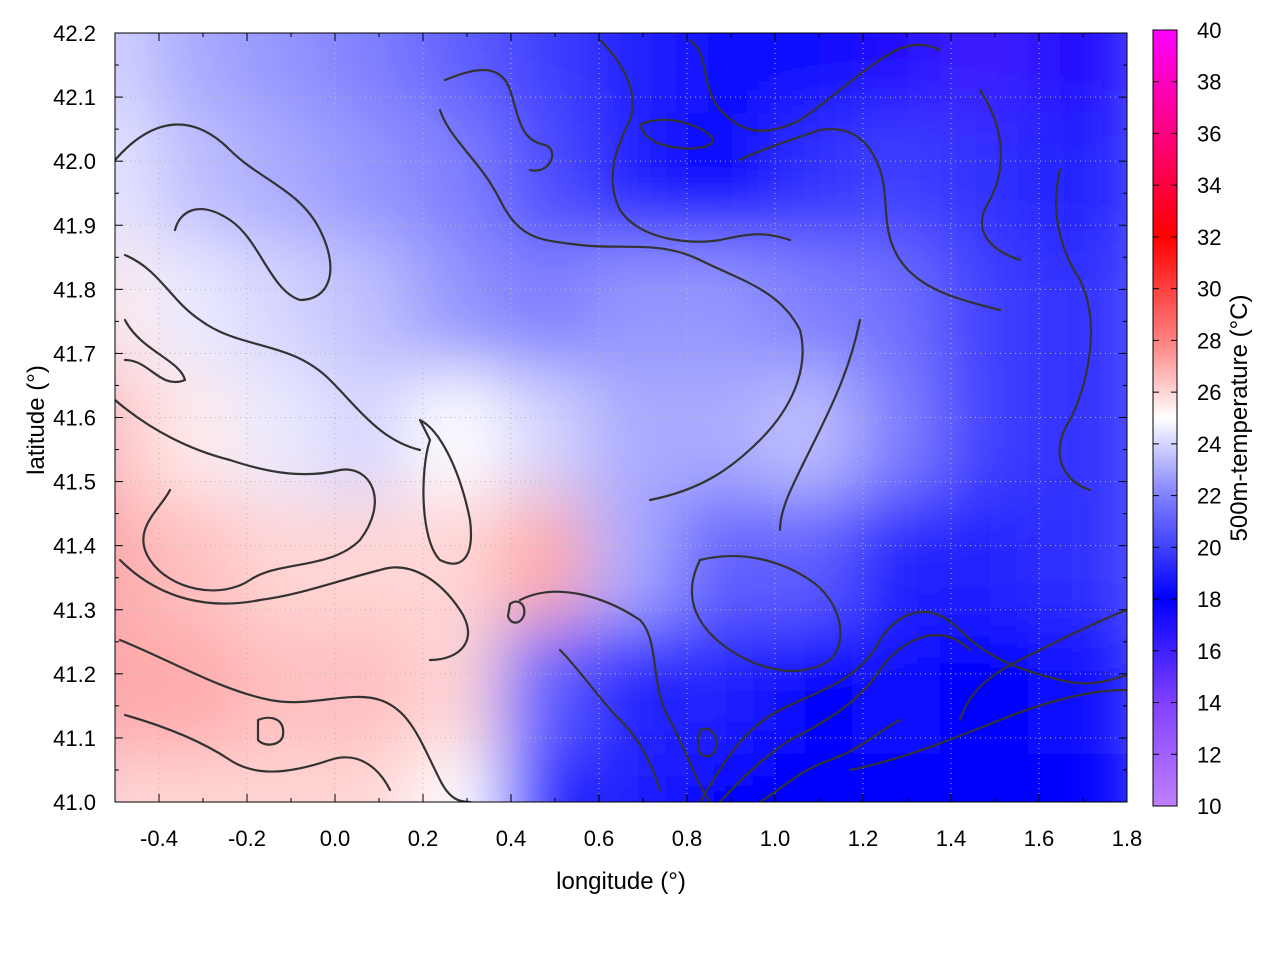  What do you see at coordinates (159, 838) in the screenshot?
I see `x-tick-label: -0.4` at bounding box center [159, 838].